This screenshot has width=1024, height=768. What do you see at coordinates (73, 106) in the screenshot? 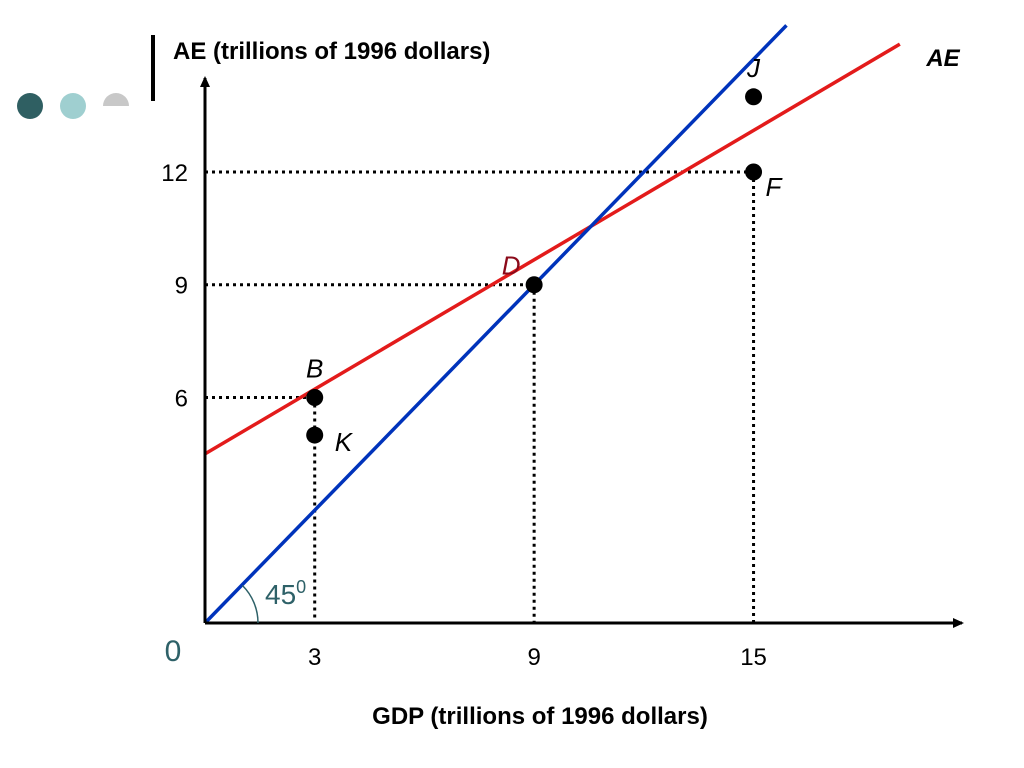
I see `bullet-dot-light` at bounding box center [73, 106].